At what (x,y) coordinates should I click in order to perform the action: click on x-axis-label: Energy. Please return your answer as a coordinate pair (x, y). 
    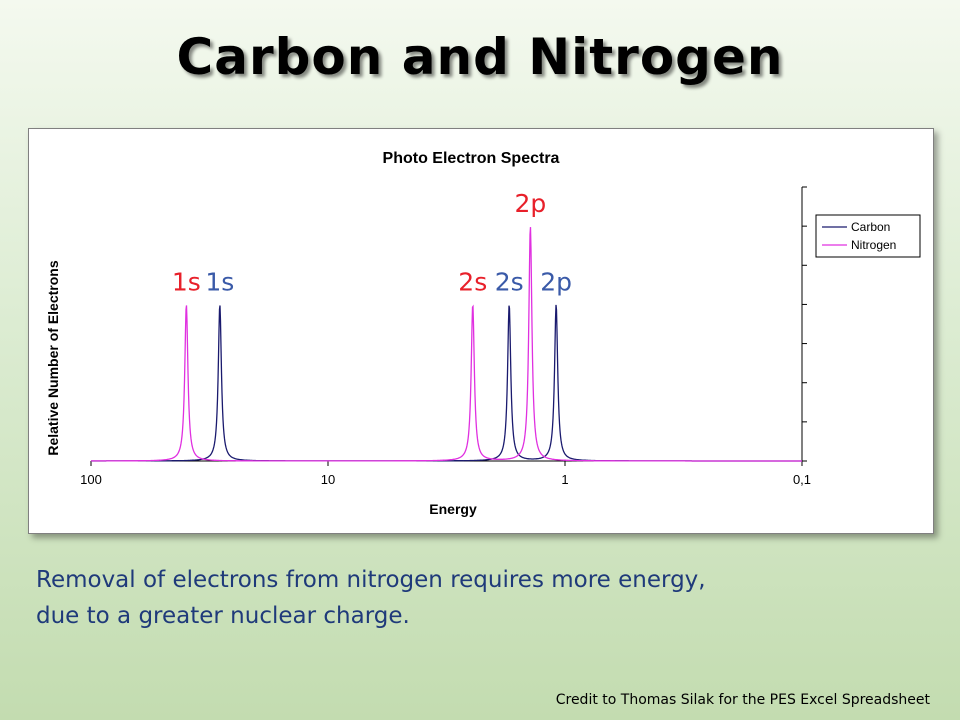
    Looking at the image, I should click on (453, 509).